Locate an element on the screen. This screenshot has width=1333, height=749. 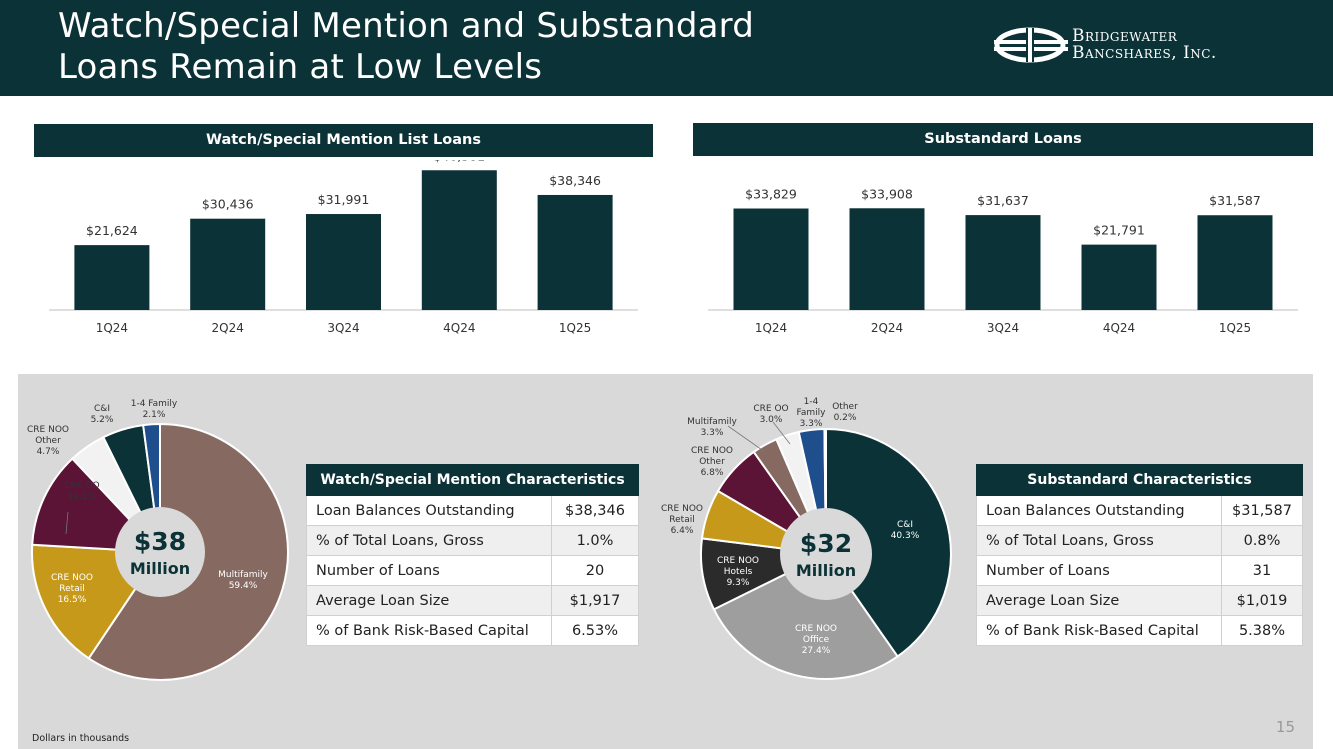
slice-name-label: Family is located at coordinates (812, 413).